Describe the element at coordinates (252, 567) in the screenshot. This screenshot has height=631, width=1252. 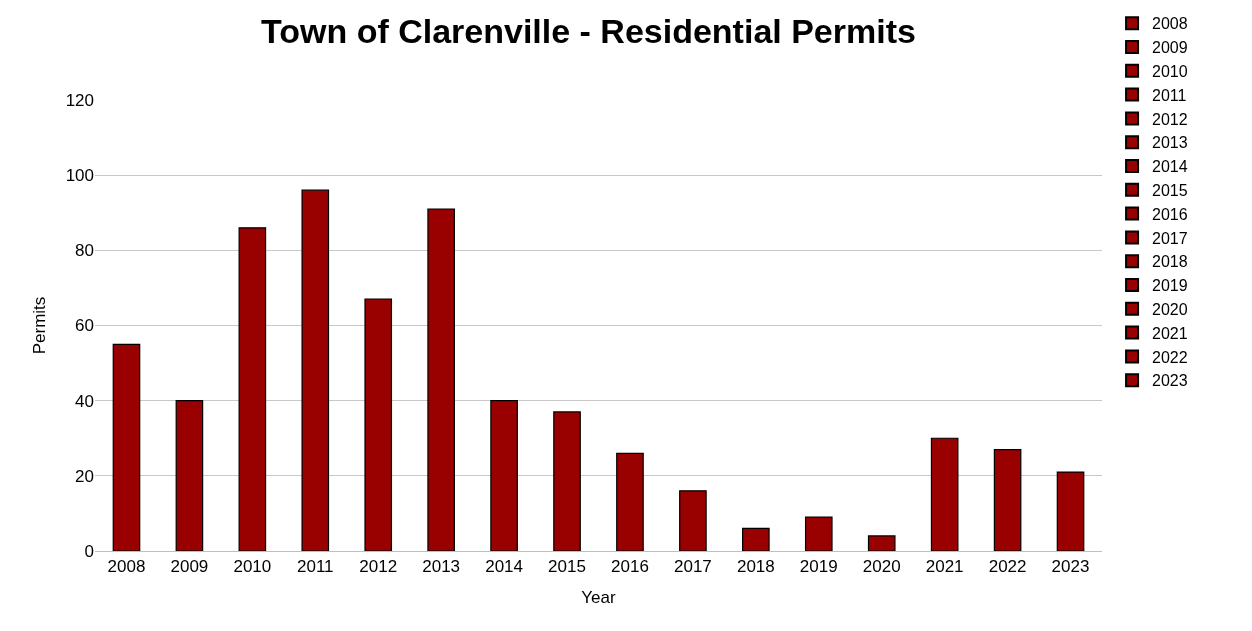
I see `x-tick-label: 2010` at that location.